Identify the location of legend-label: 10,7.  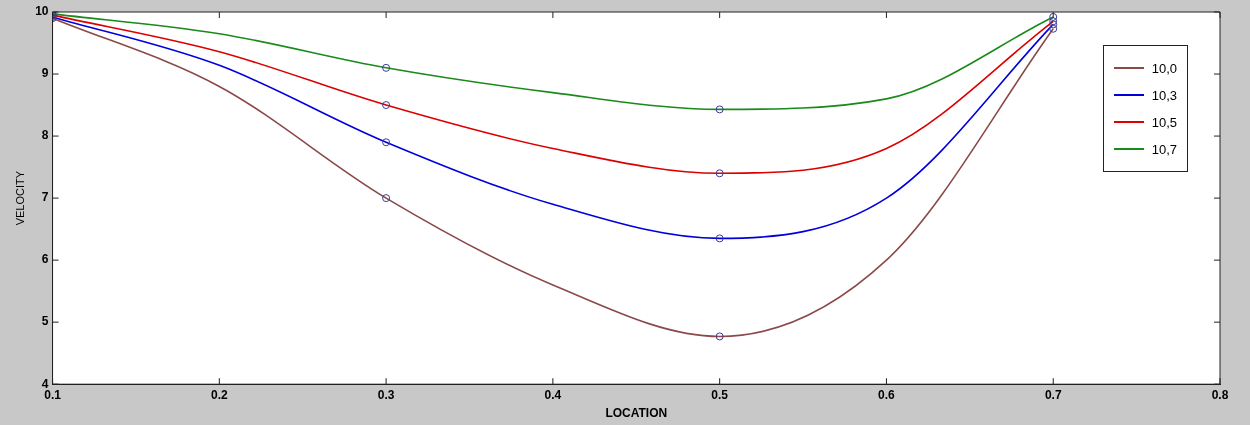
(1164, 149).